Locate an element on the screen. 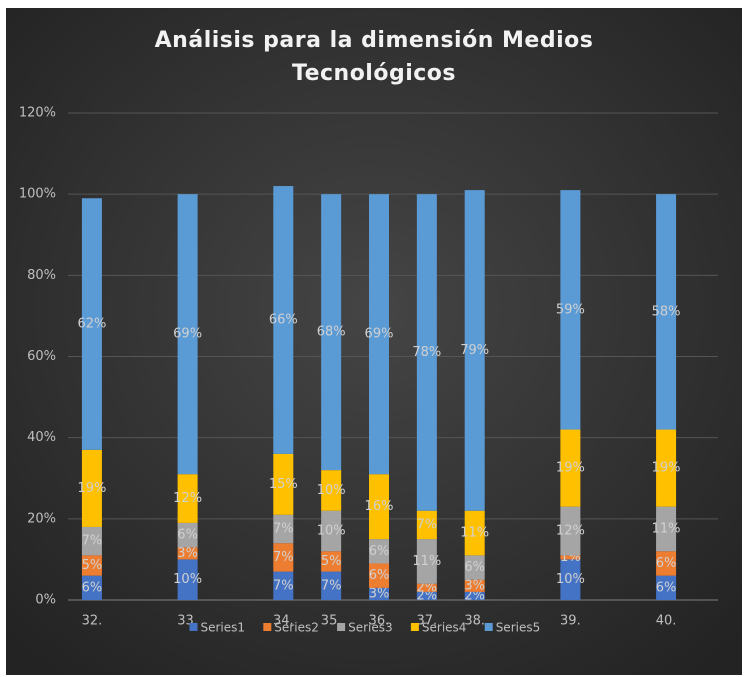 The image size is (748, 677). x-tick-label: 39. is located at coordinates (570, 621).